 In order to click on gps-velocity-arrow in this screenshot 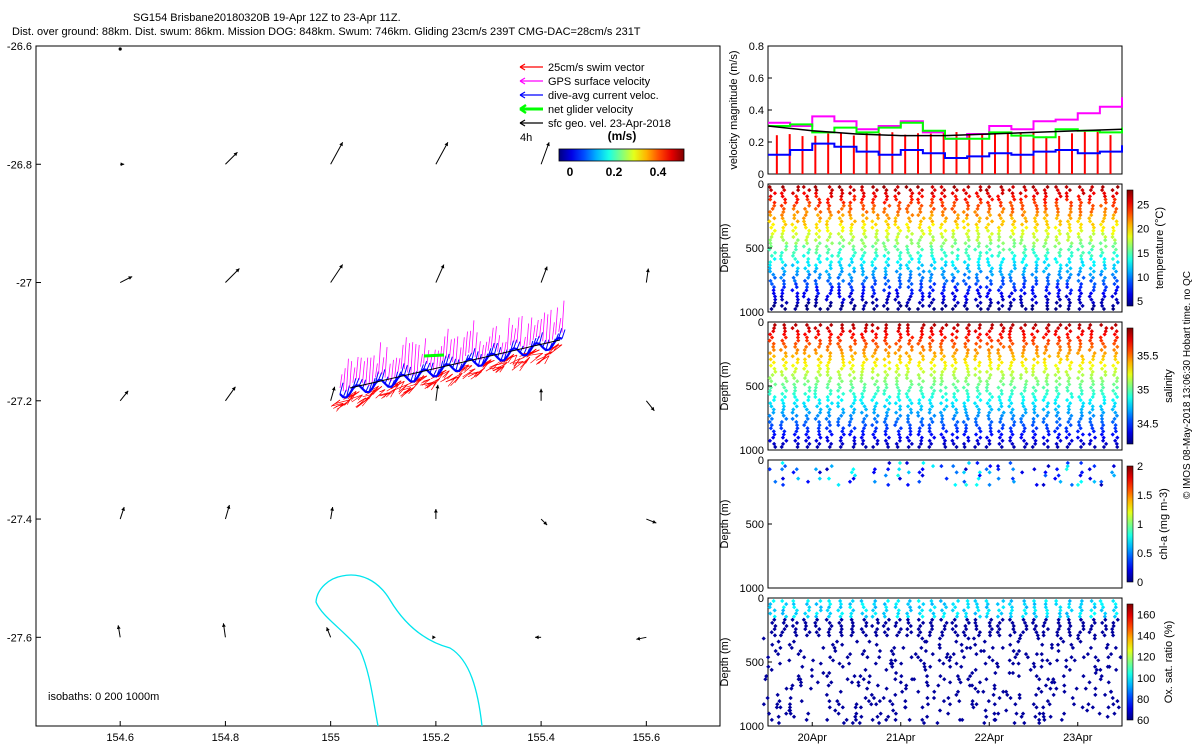, I will do `click(360, 368)`.